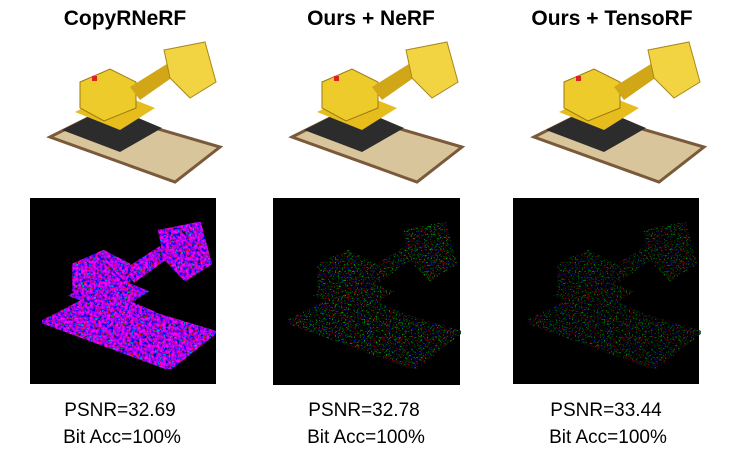 The height and width of the screenshot is (467, 747). I want to click on psnr-label: PSNR=32.69, so click(119, 410).